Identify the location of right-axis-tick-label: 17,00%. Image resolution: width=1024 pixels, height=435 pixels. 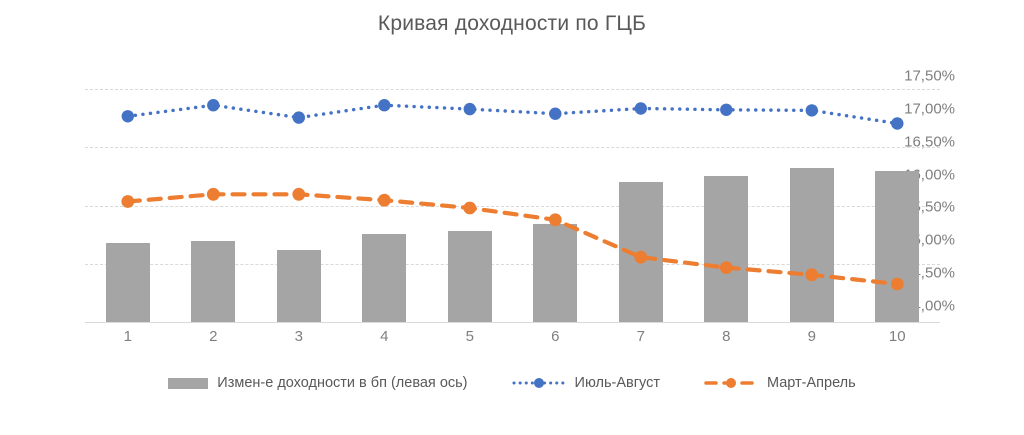
(929, 109).